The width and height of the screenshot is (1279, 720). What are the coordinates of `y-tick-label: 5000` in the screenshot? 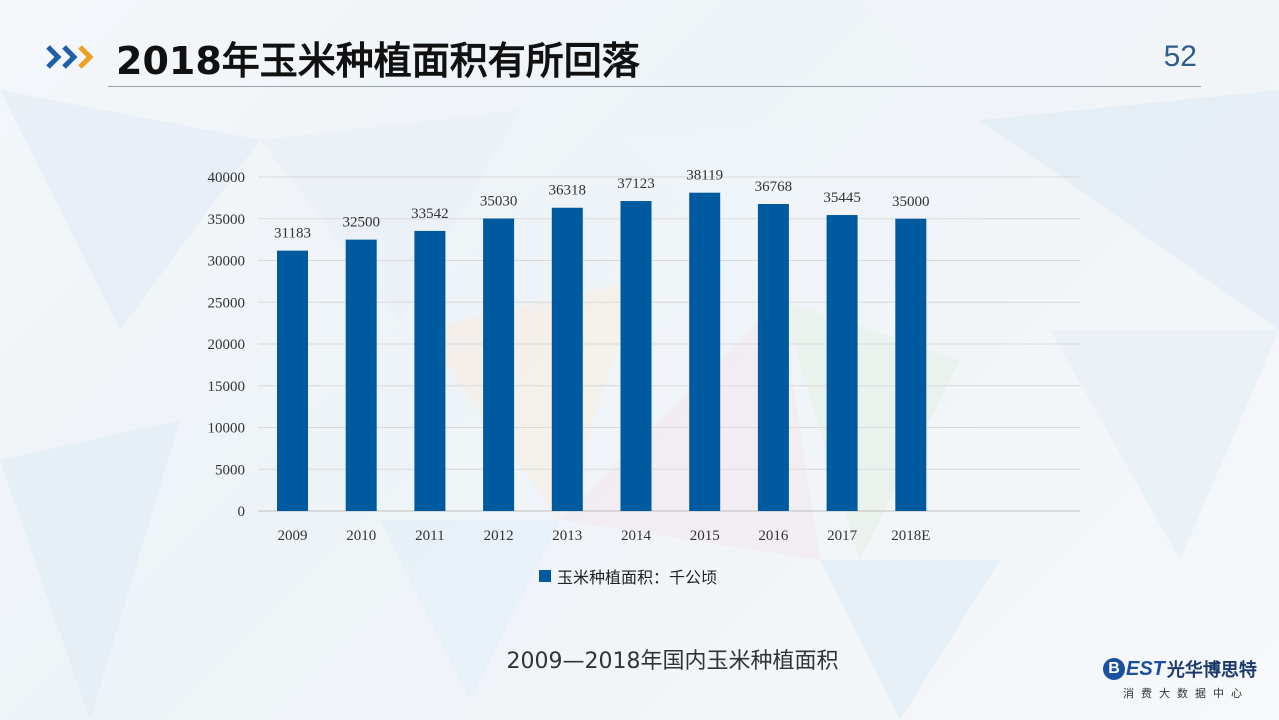 It's located at (230, 470).